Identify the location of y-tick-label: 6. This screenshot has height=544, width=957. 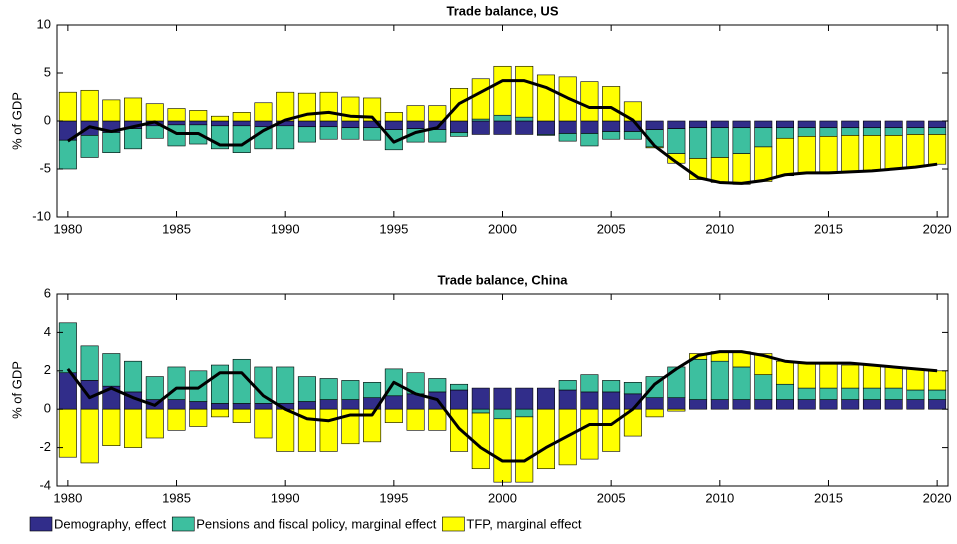
(47, 292).